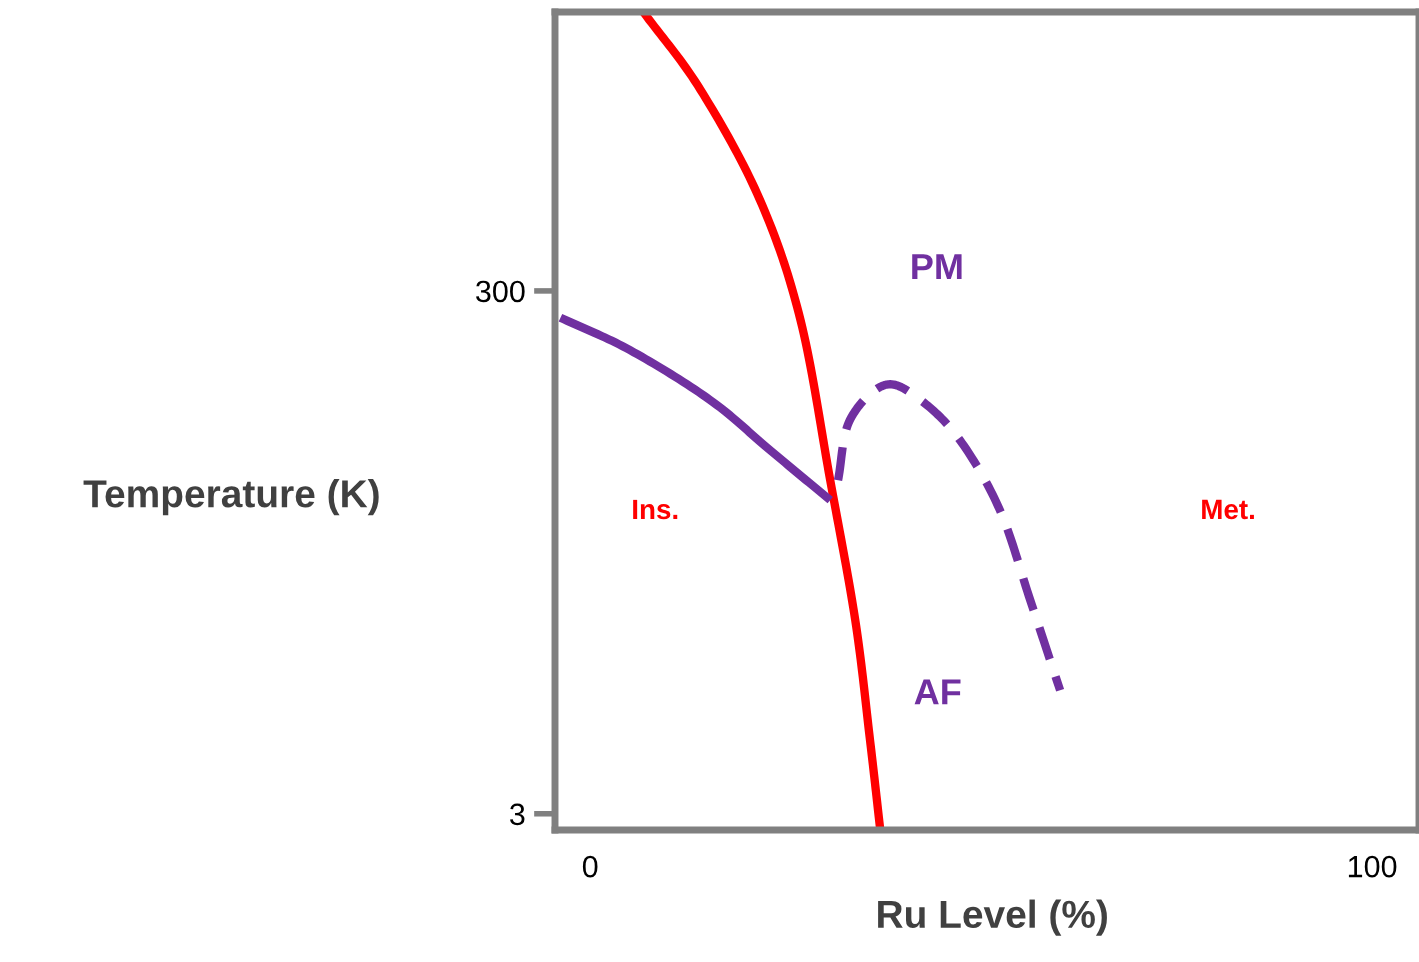 The image size is (1419, 962). I want to click on x-tick-label: 0, so click(590, 866).